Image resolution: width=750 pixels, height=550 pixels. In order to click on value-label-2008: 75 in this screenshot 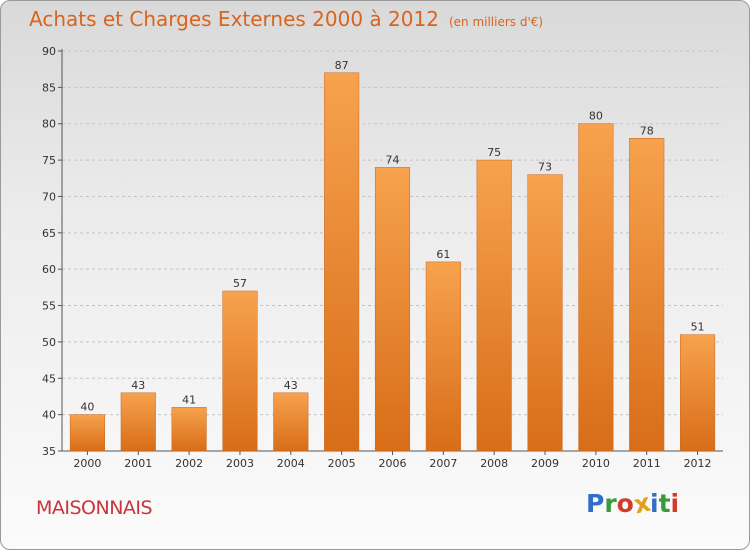, I will do `click(494, 152)`.